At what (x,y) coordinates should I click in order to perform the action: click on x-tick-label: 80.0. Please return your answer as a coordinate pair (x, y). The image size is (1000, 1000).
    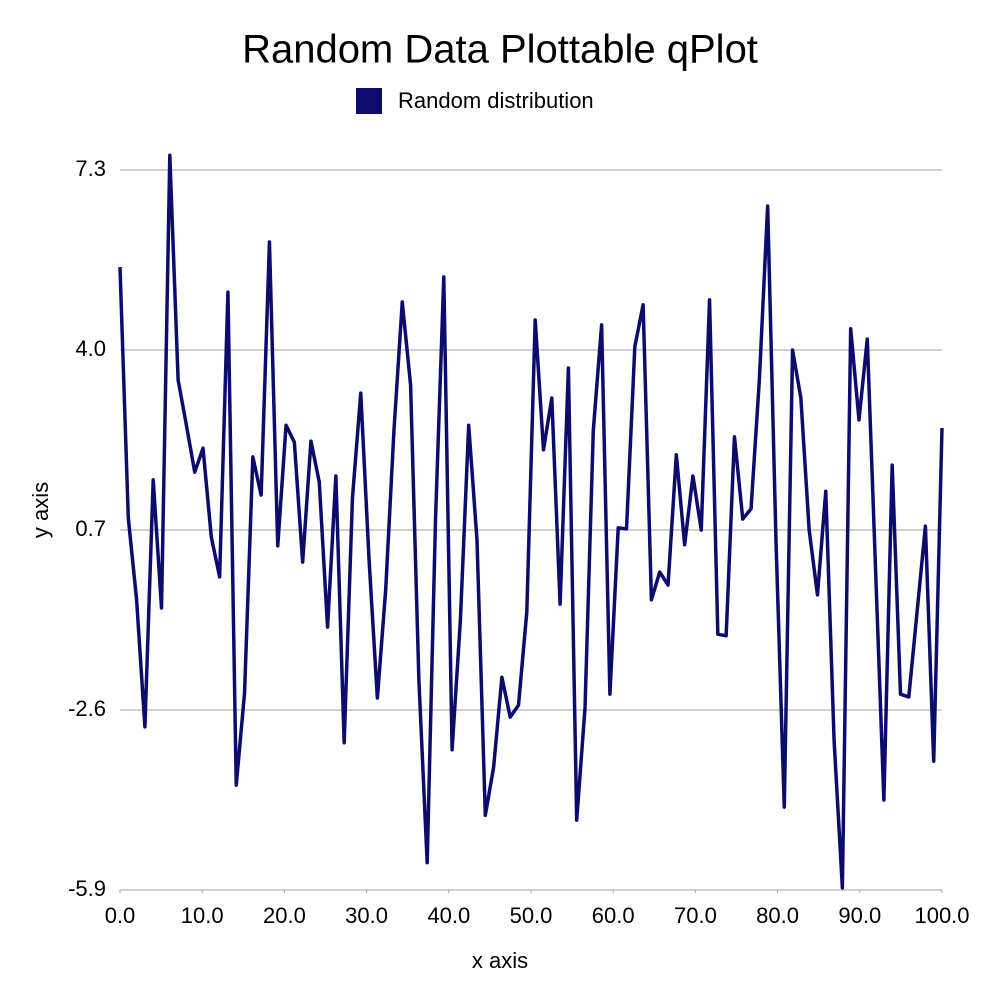
    Looking at the image, I should click on (777, 915).